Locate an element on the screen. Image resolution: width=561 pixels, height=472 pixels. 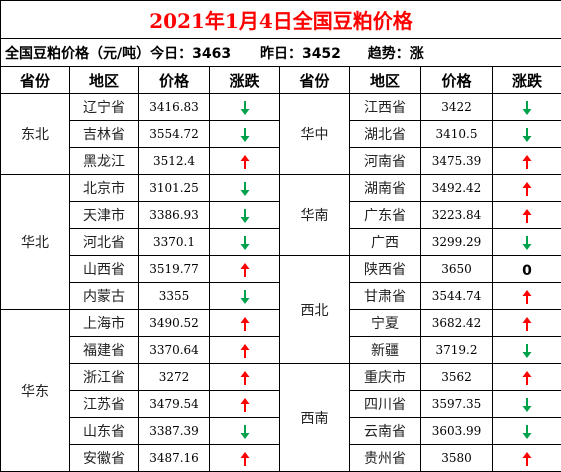
area-cell: 江苏省 is located at coordinates (104, 404).